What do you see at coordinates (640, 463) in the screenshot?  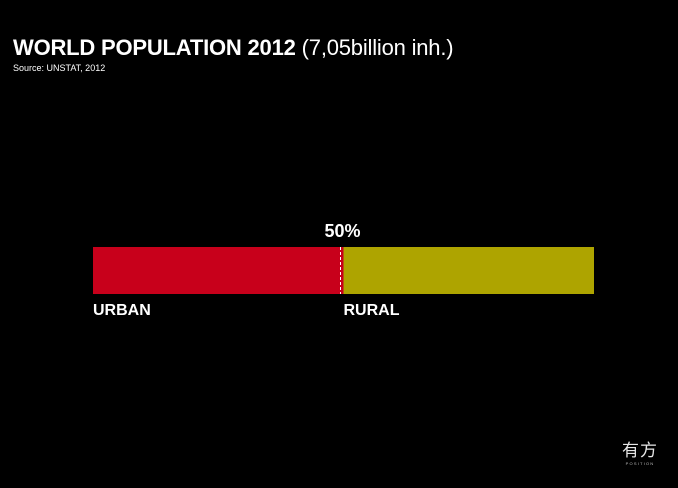 I see `logo-english-text: POSITION` at bounding box center [640, 463].